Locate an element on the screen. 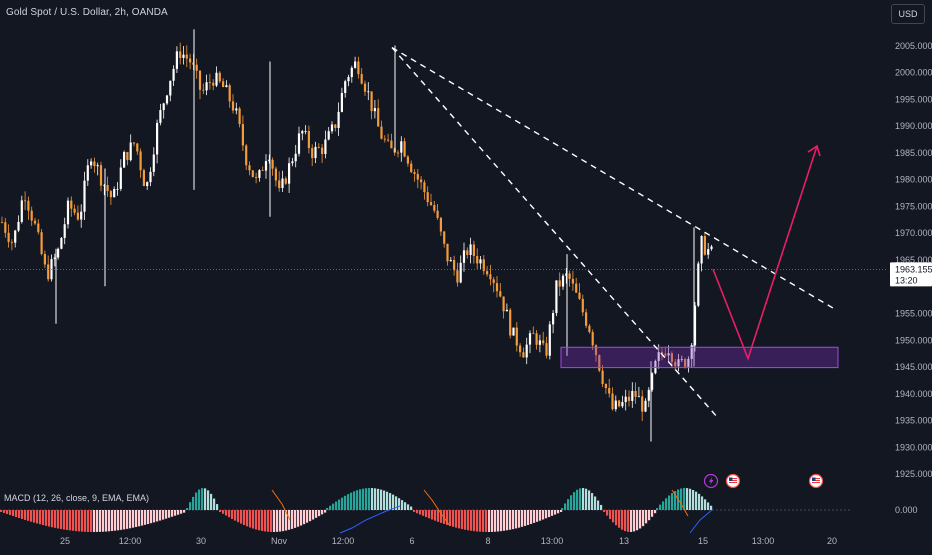 This screenshot has width=932, height=555. macd-indicator-label: MACD (12, 26, close, 9, EMA, EMA) is located at coordinates (77, 498).